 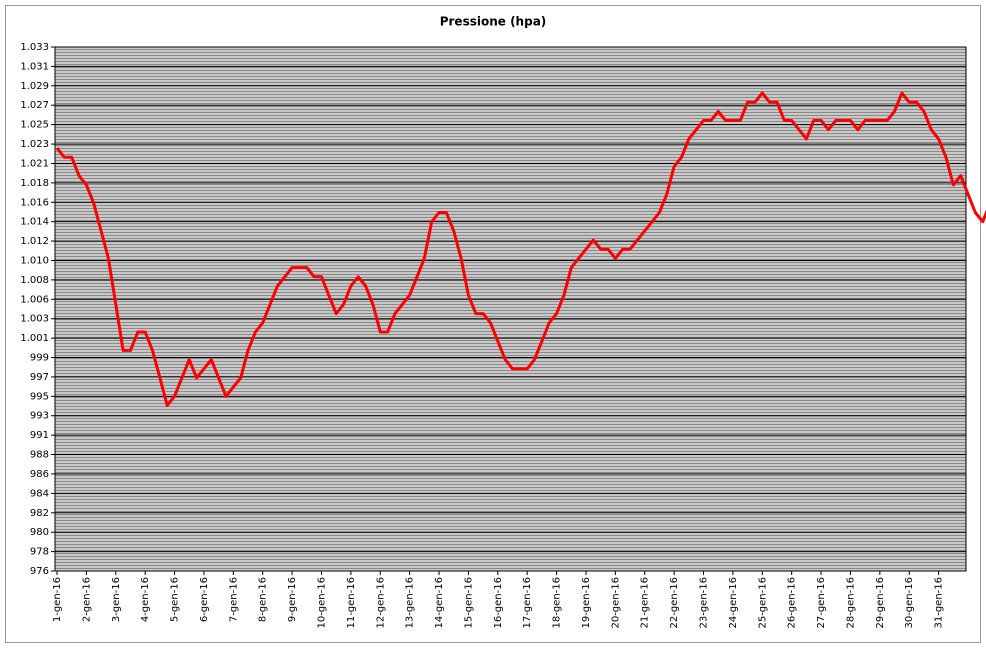 What do you see at coordinates (34, 86) in the screenshot?
I see `y-tick-label: 1.029` at bounding box center [34, 86].